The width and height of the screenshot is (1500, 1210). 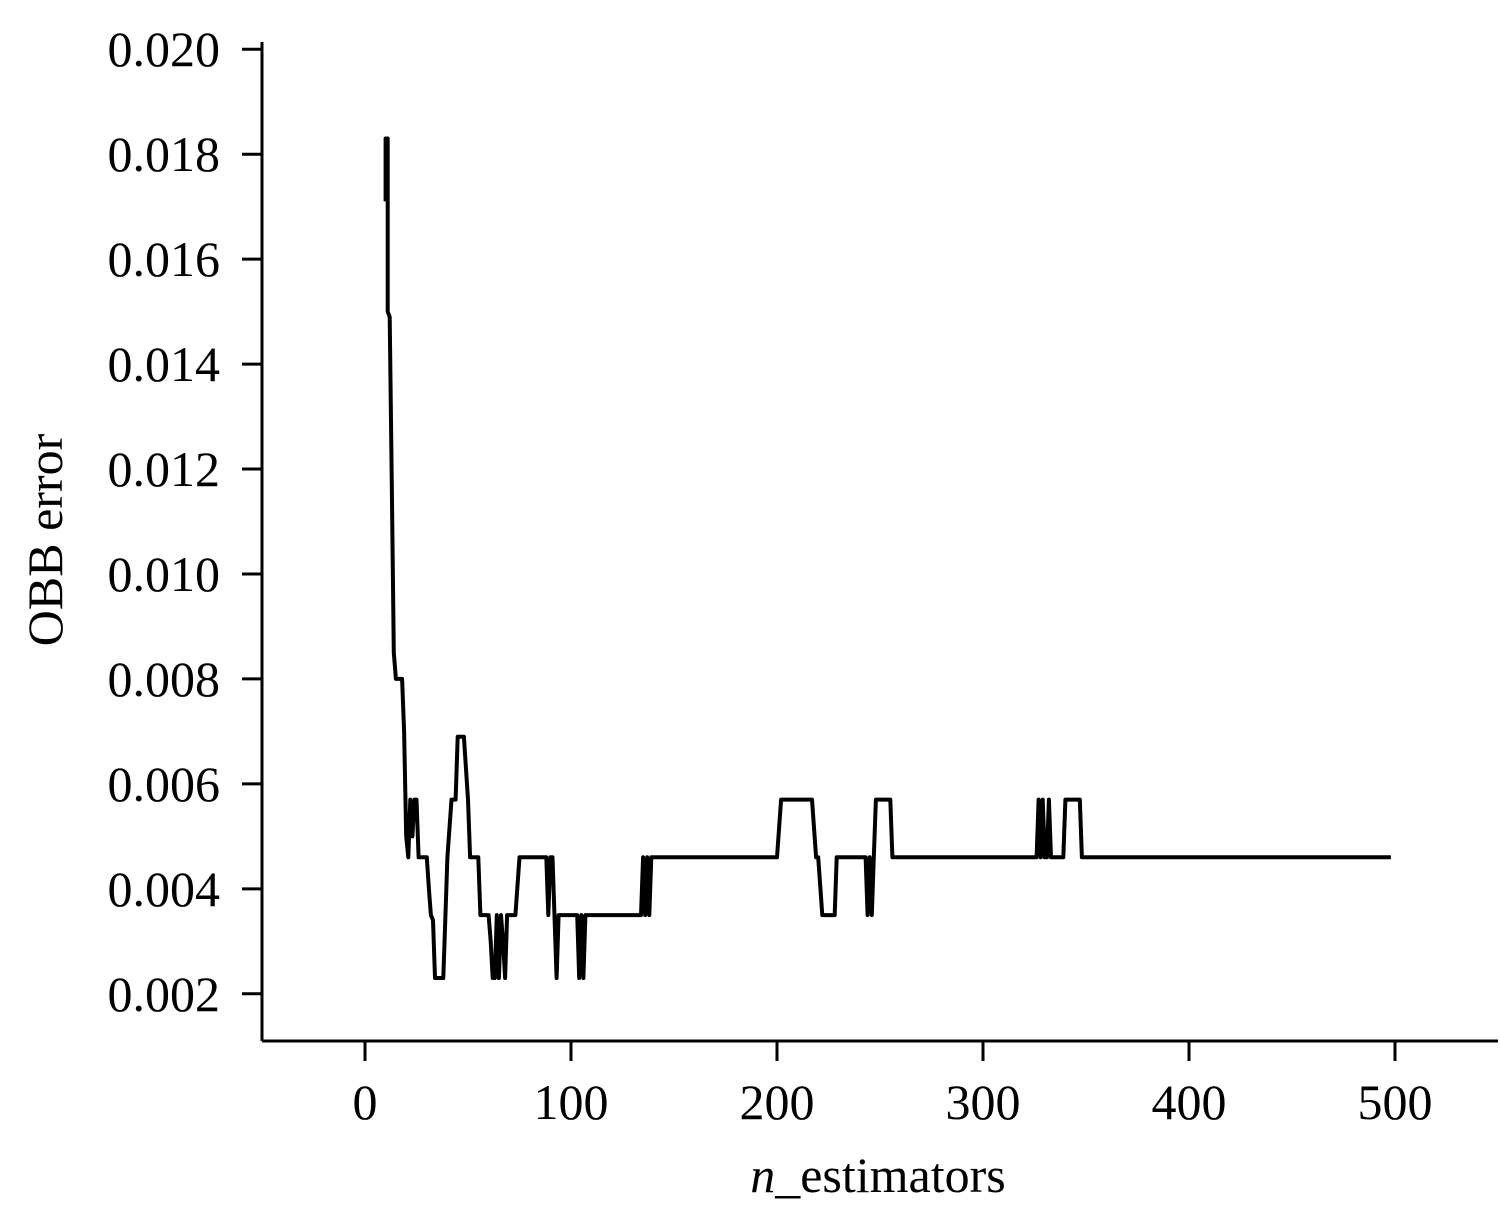 What do you see at coordinates (890, 1175) in the screenshot?
I see `x-axis-title-rest: _estimators` at bounding box center [890, 1175].